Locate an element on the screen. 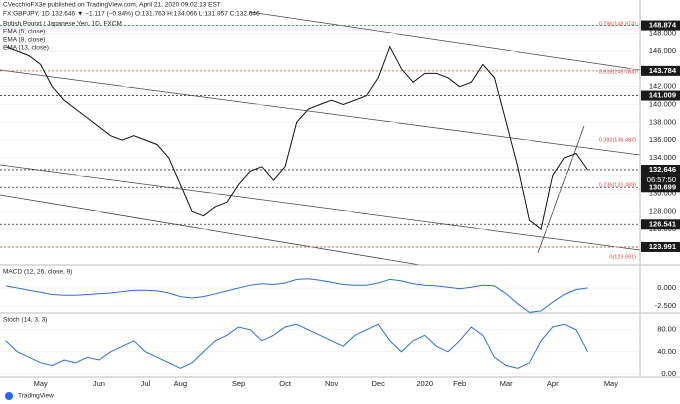  y-tick-label: 134.000 is located at coordinates (662, 157).